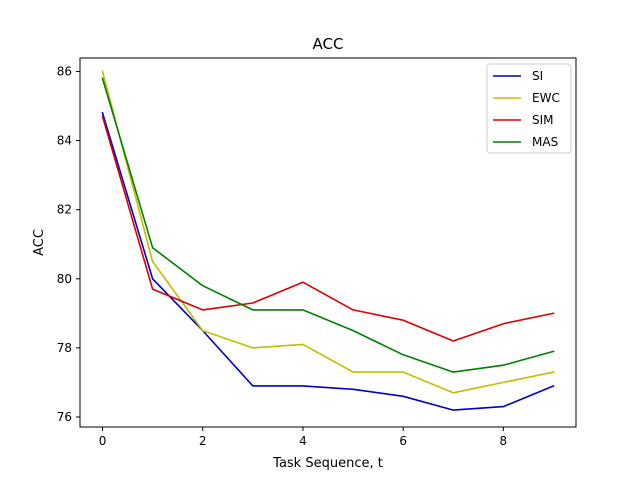 This screenshot has height=480, width=640. What do you see at coordinates (545, 142) in the screenshot?
I see `legend-label-mas: MAS` at bounding box center [545, 142].